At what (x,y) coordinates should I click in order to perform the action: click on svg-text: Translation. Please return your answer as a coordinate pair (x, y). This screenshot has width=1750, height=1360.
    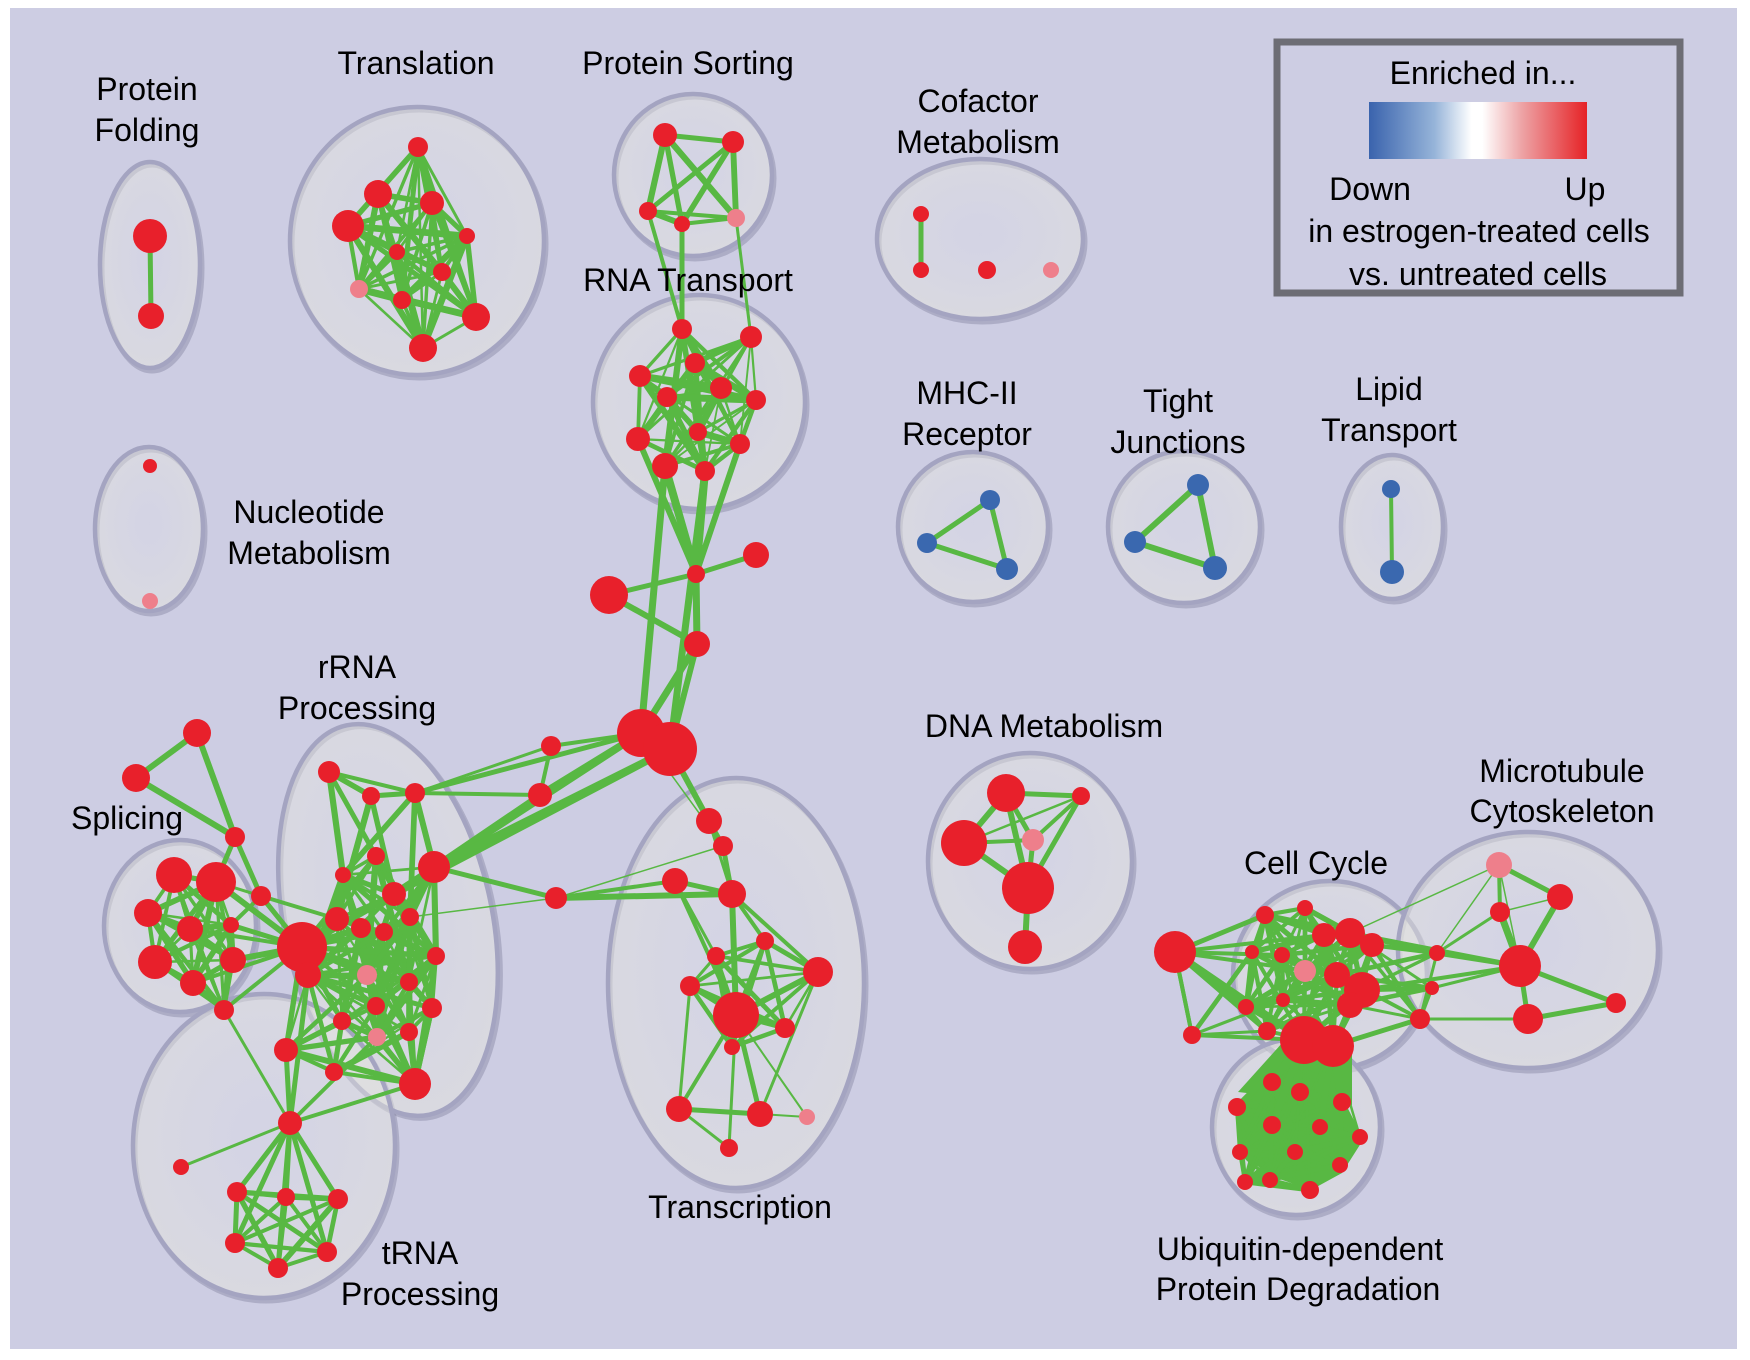
    Looking at the image, I should click on (415, 63).